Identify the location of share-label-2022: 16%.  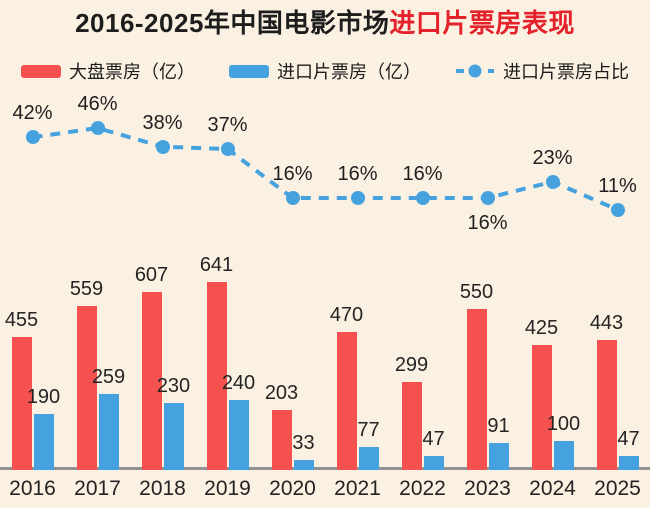
(422, 174).